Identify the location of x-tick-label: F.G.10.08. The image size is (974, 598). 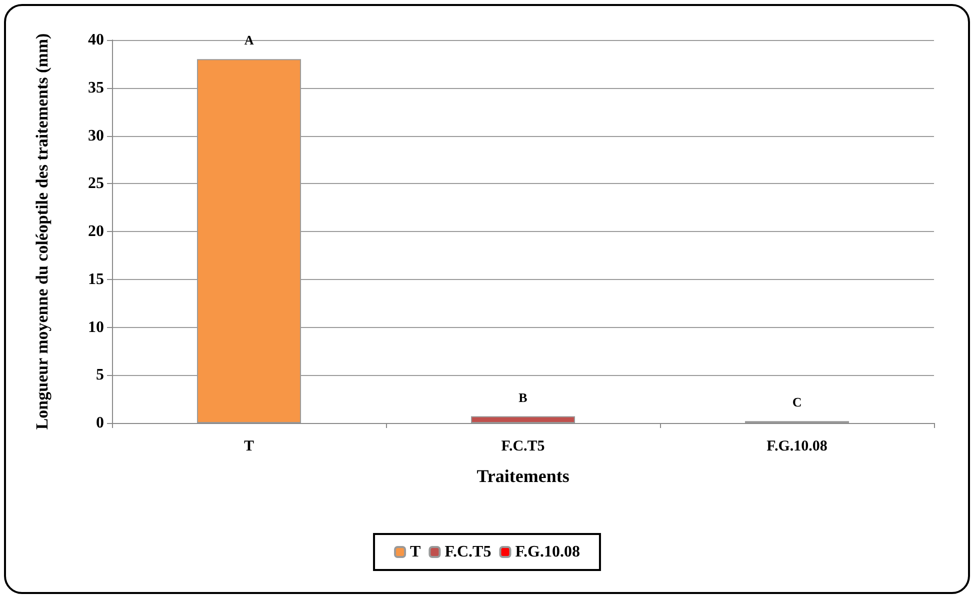
(797, 446).